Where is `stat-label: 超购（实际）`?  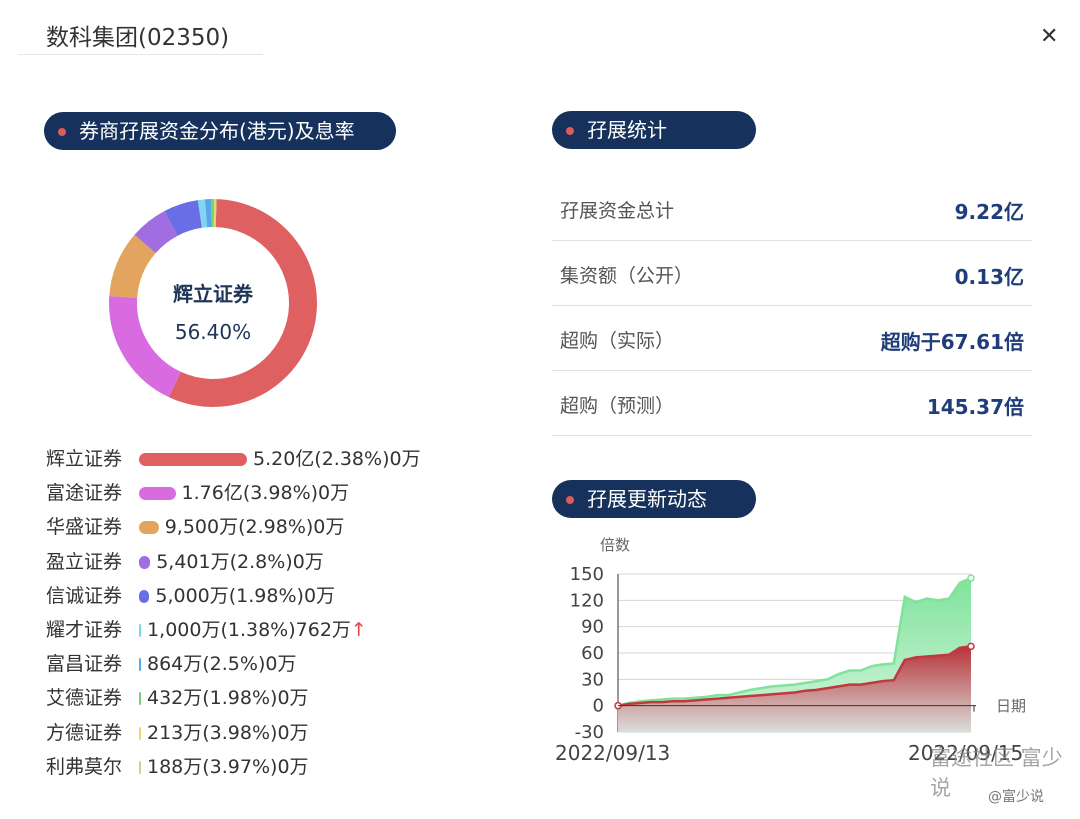
stat-label: 超购（实际） is located at coordinates (617, 341).